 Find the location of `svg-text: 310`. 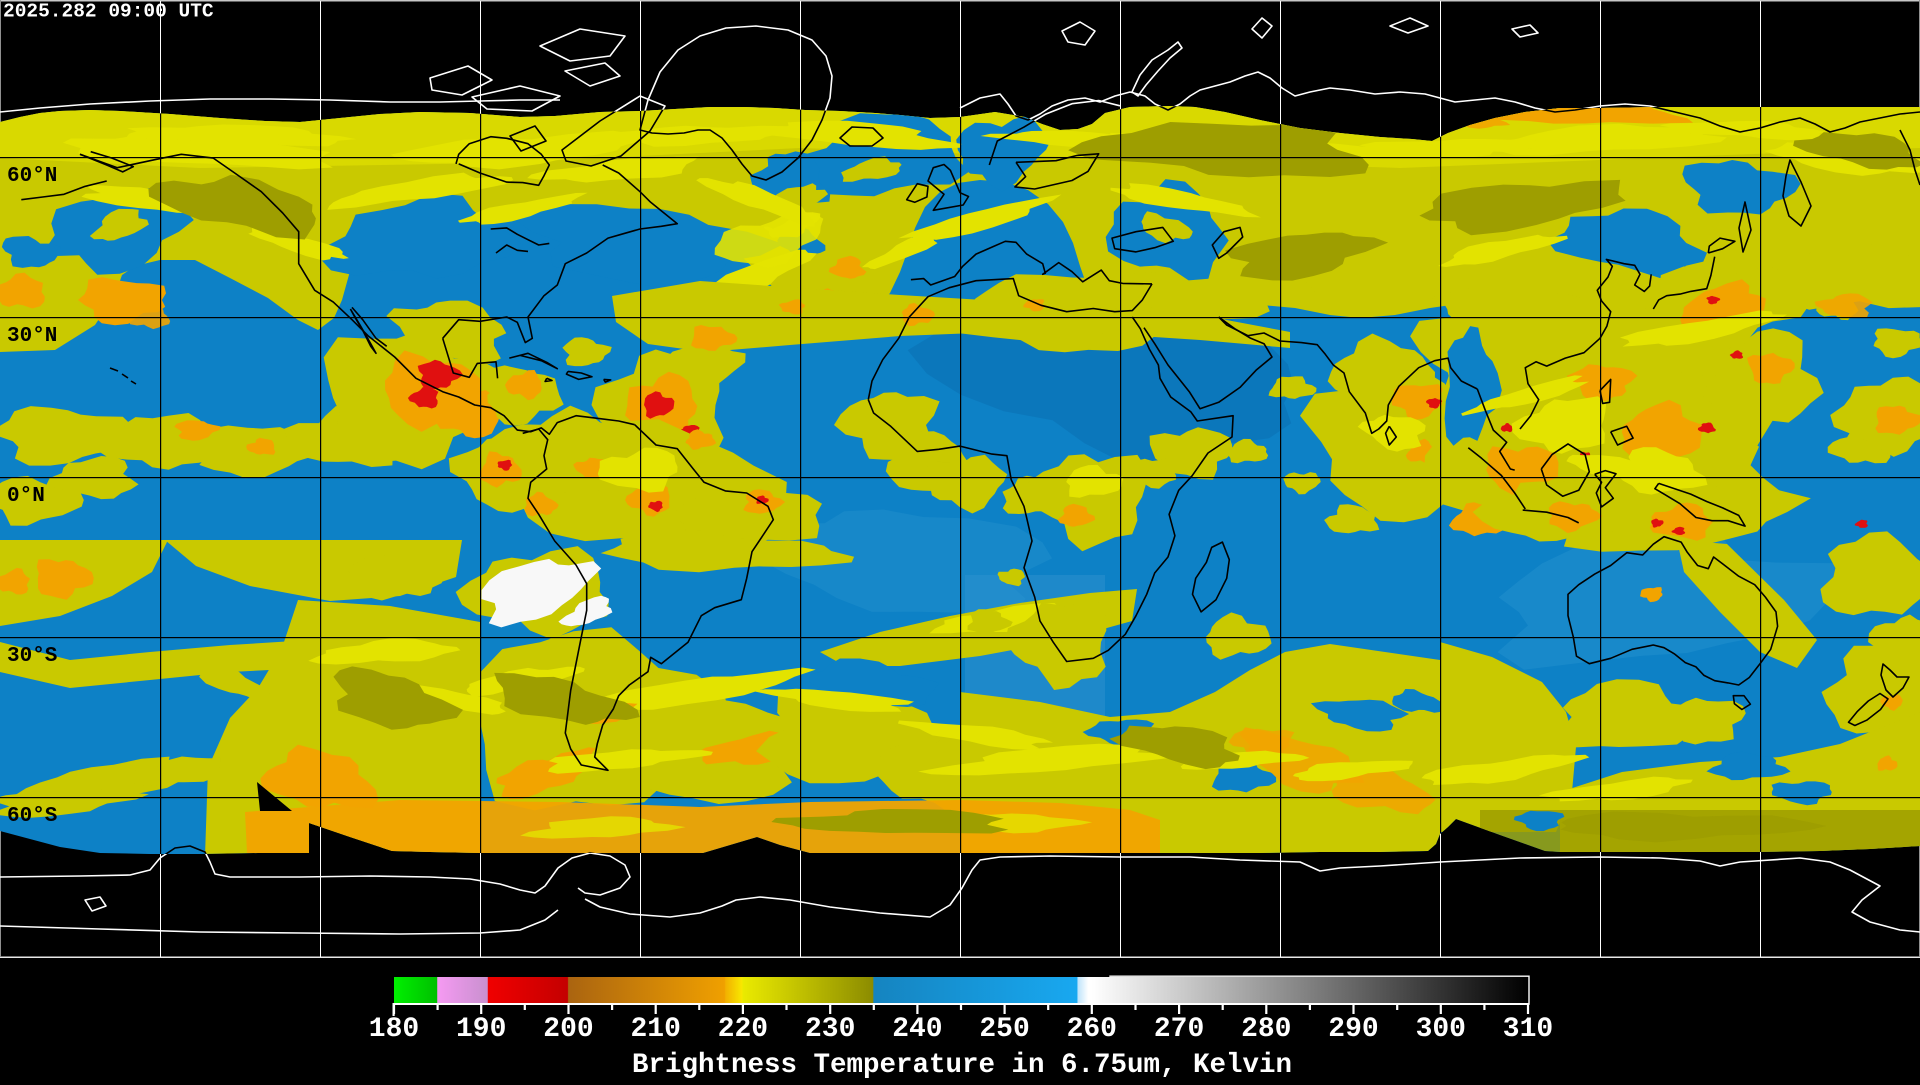

svg-text: 310 is located at coordinates (1528, 1029).